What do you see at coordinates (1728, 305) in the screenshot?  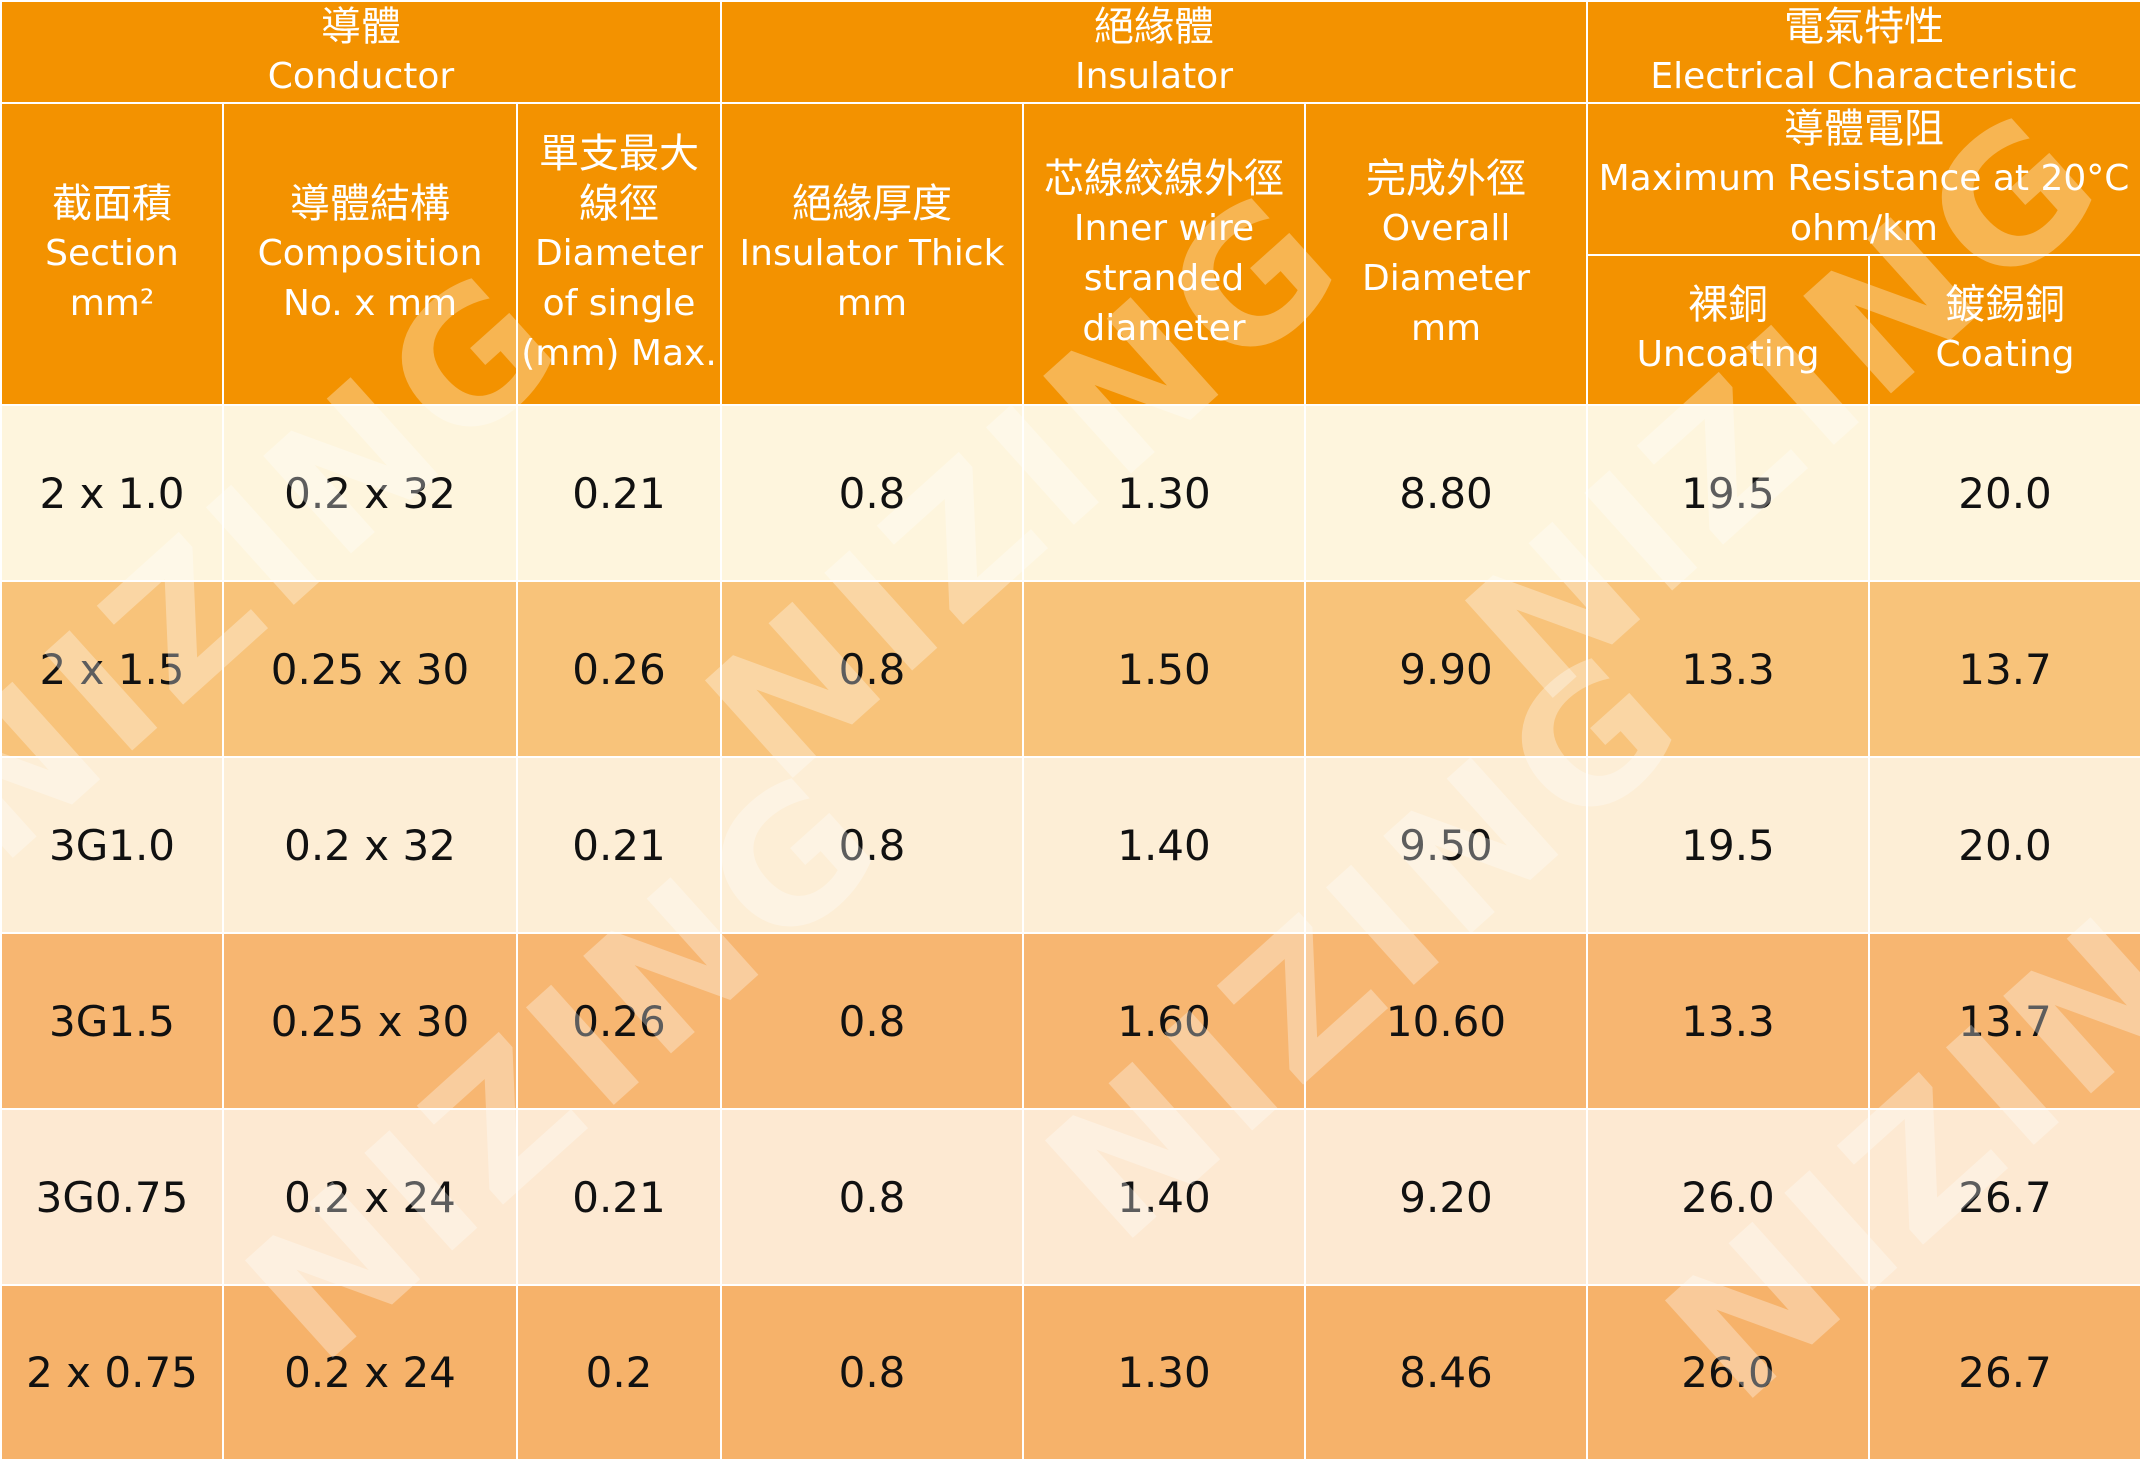 I see `header-uncoating-zh: 裸銅` at bounding box center [1728, 305].